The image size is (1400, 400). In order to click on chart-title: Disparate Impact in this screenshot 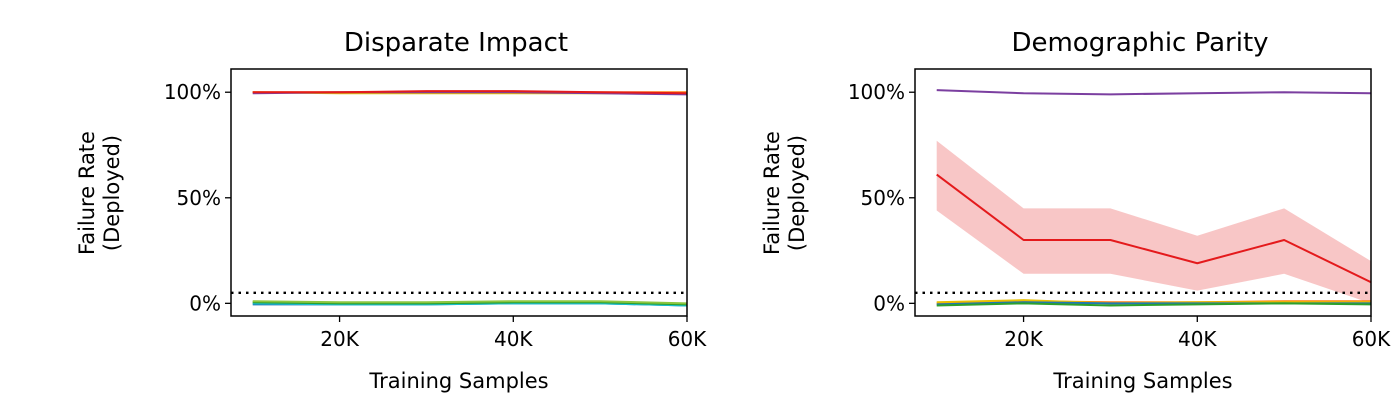, I will do `click(456, 43)`.